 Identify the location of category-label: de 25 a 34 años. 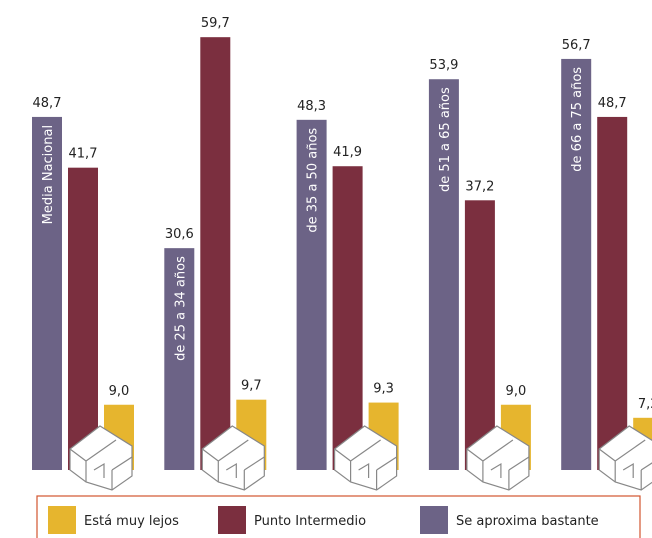
(180, 308).